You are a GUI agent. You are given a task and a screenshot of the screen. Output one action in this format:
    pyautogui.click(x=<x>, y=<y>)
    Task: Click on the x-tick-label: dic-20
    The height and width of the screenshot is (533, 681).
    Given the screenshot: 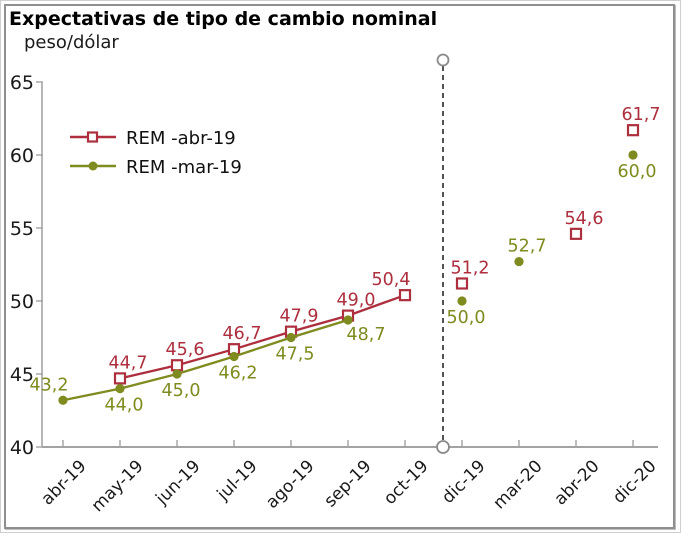 What is the action you would take?
    pyautogui.click(x=634, y=481)
    